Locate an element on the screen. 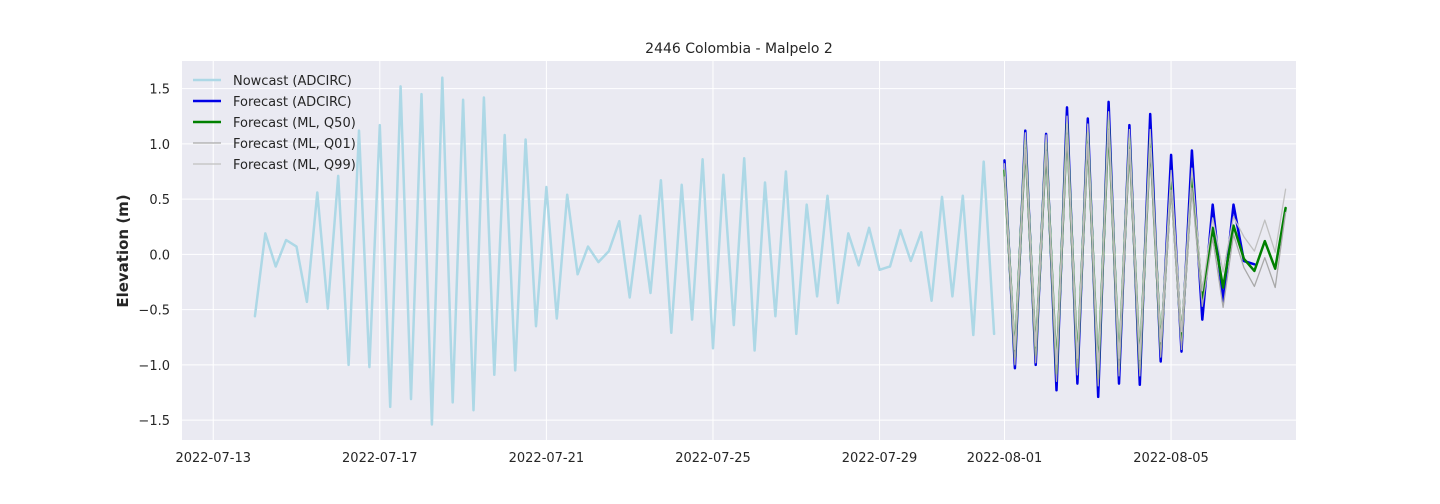 Image resolution: width=1440 pixels, height=504 pixels. y-tick-label: −1.5 is located at coordinates (154, 421).